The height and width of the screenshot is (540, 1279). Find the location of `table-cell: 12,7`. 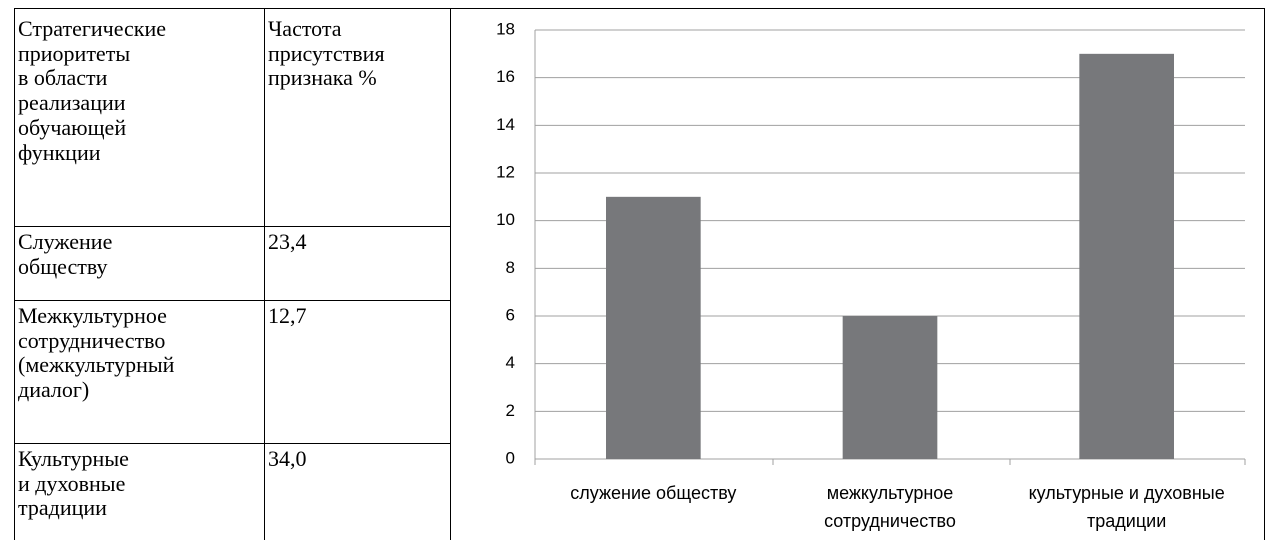

table-cell: 12,7 is located at coordinates (287, 316).